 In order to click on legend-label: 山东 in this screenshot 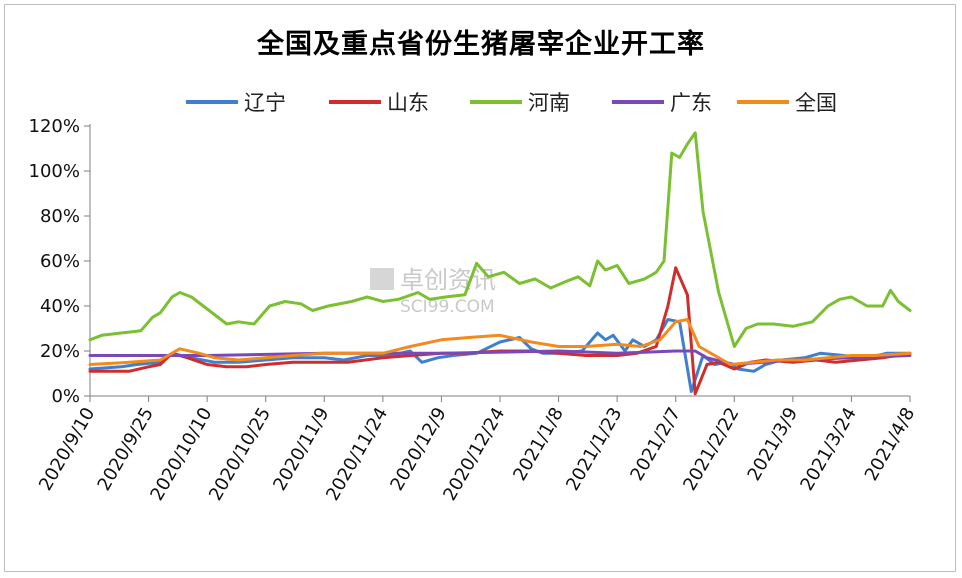, I will do `click(408, 103)`.